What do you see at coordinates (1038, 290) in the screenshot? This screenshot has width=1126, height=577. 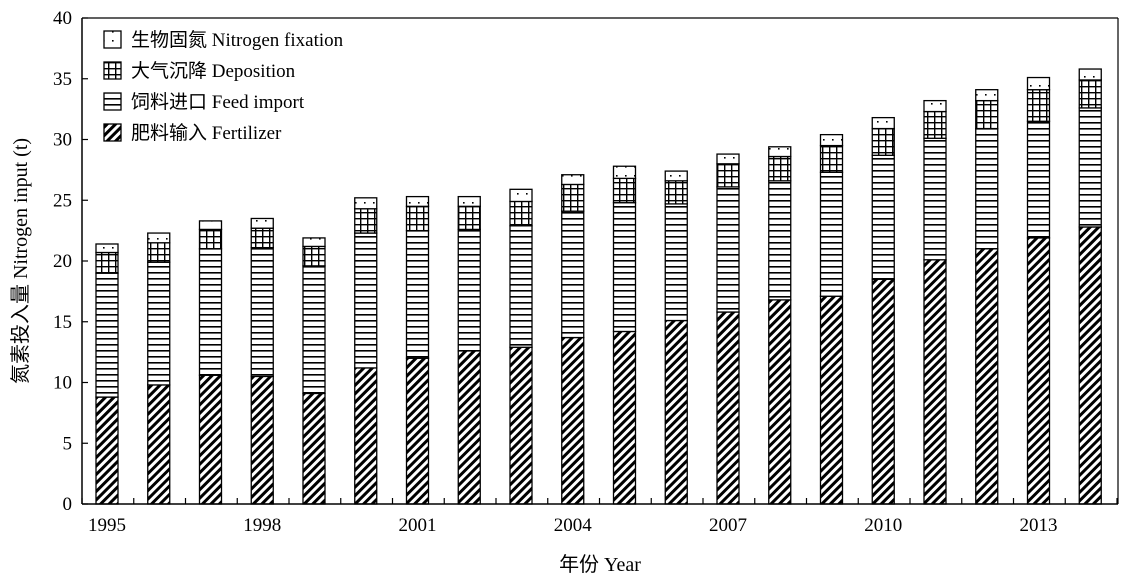 I see `bar-stack-2013` at bounding box center [1038, 290].